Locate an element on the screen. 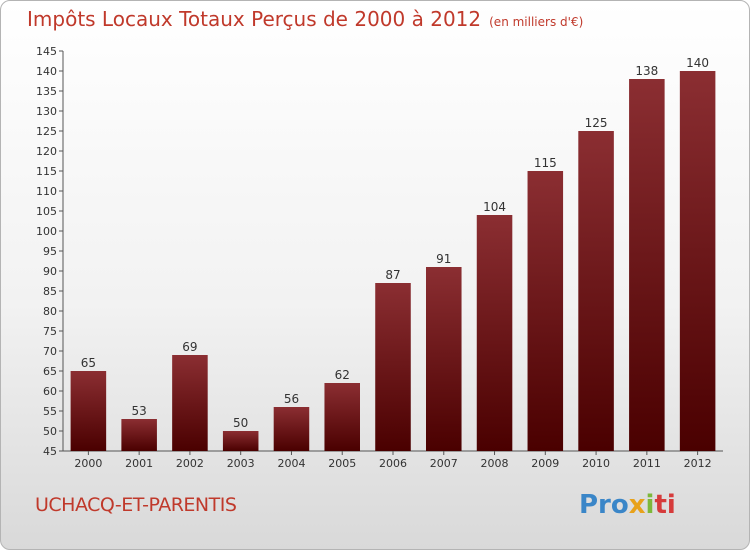  data-label: 87 is located at coordinates (392, 275).